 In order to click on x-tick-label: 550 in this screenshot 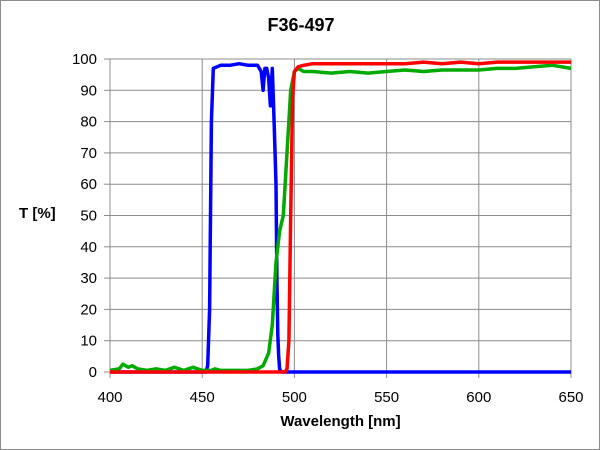, I will do `click(386, 397)`.